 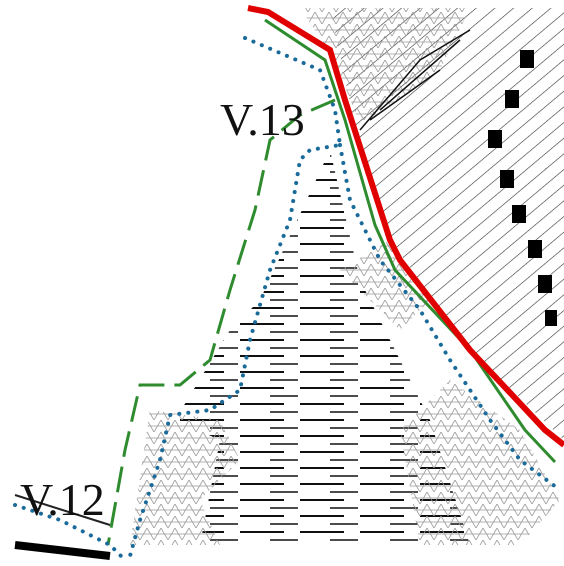 I want to click on marker-chain, so click(x=522, y=188).